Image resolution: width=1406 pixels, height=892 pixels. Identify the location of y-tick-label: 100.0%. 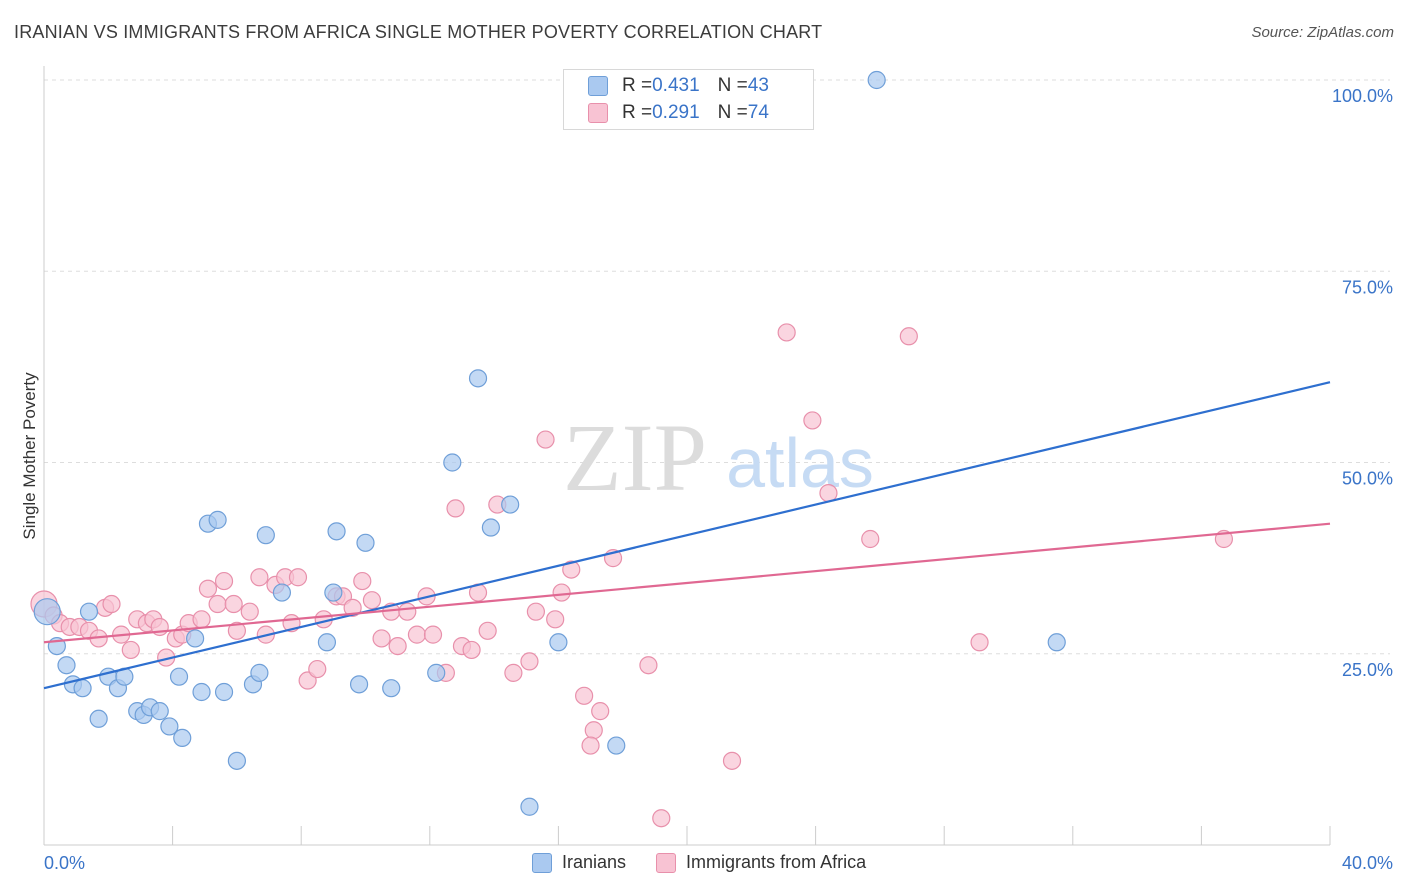
(1362, 96).